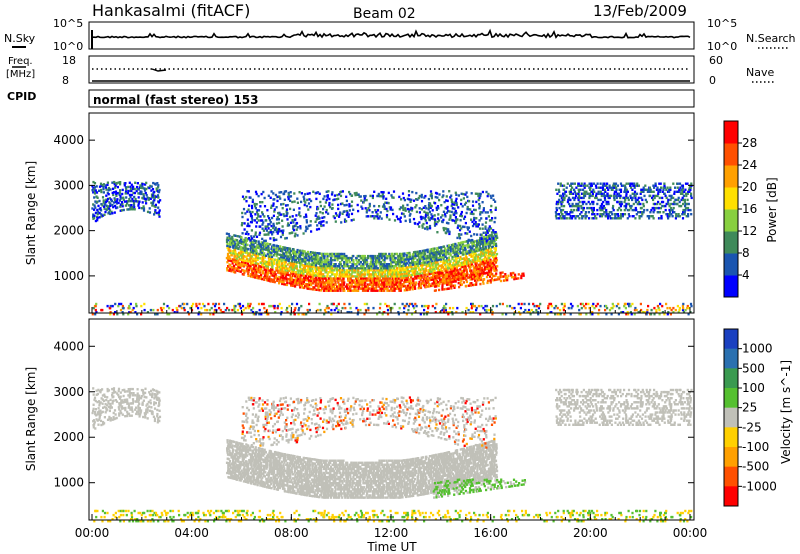 This screenshot has height=554, width=800. I want to click on station-title: Hankasalmi (fitACF), so click(171, 10).